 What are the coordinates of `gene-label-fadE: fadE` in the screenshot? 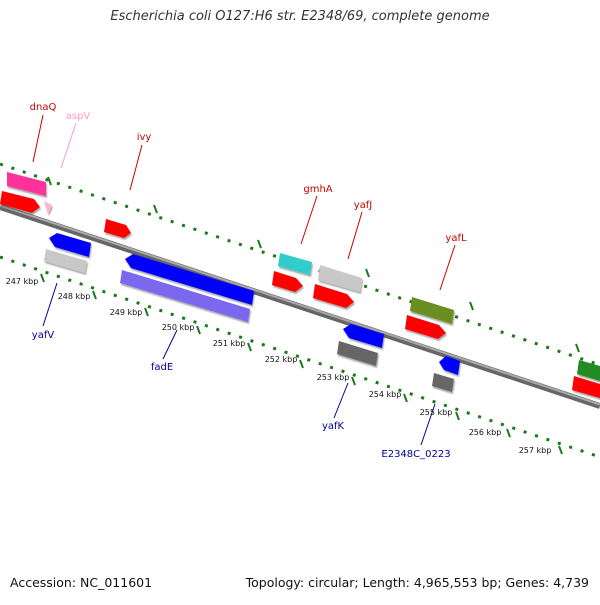 It's located at (162, 367).